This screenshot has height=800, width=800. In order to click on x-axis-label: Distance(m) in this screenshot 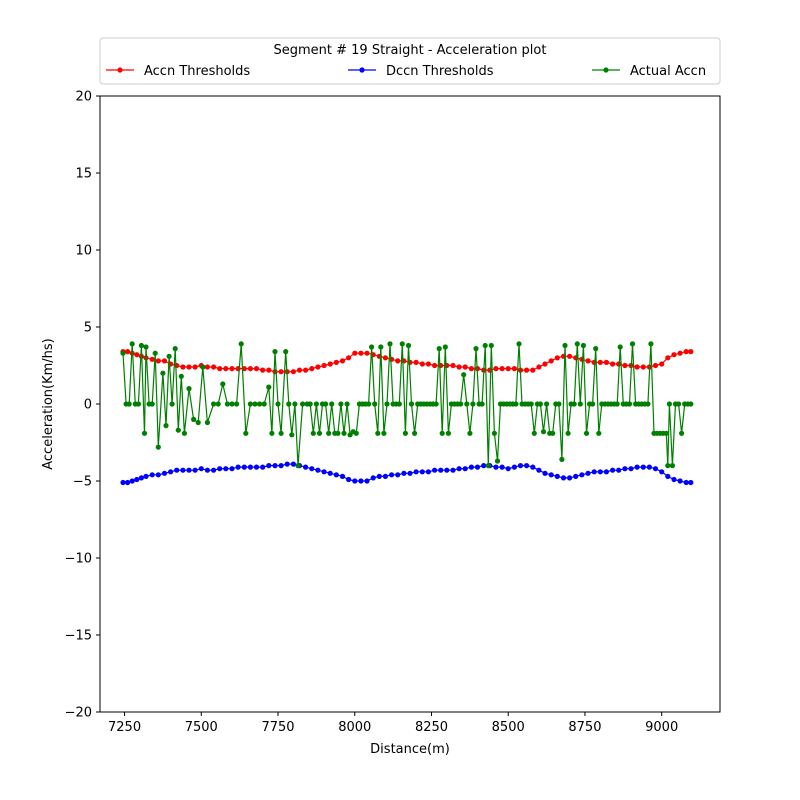, I will do `click(410, 749)`.